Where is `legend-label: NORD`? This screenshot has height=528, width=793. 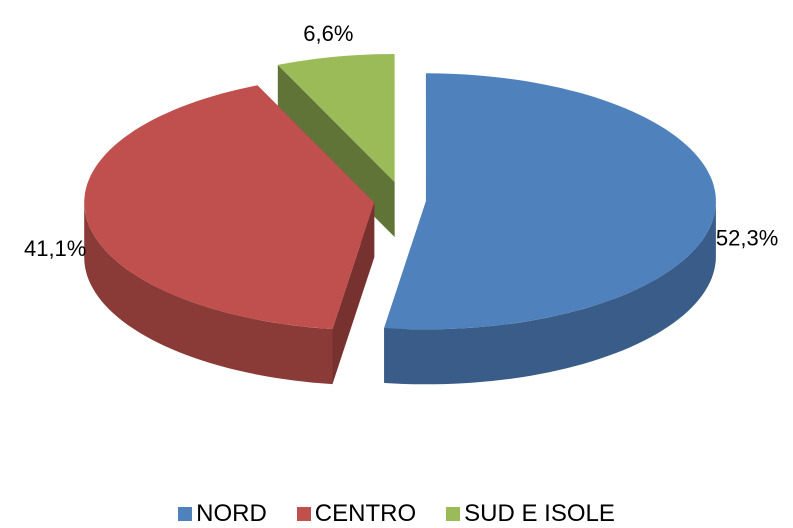
legend-label: NORD is located at coordinates (231, 513).